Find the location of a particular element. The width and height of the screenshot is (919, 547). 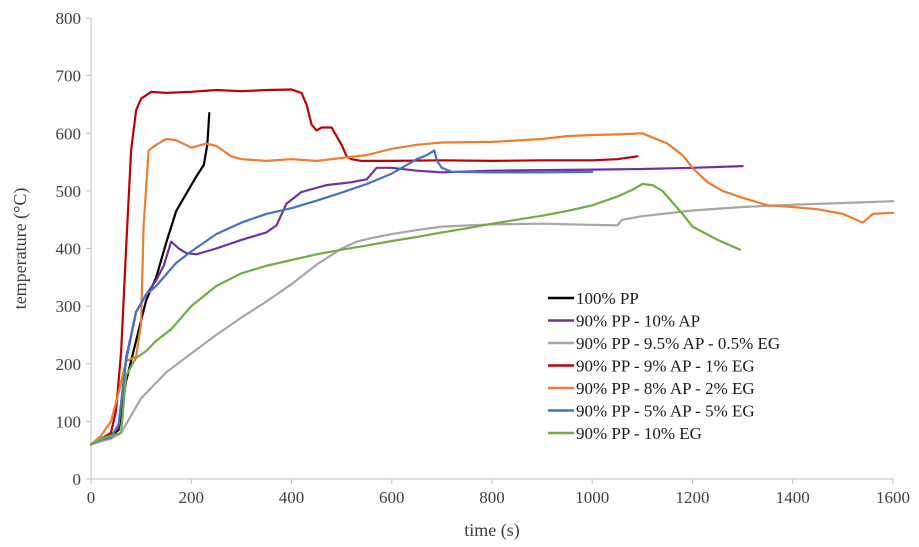

x-tick-label: 600 is located at coordinates (392, 497).